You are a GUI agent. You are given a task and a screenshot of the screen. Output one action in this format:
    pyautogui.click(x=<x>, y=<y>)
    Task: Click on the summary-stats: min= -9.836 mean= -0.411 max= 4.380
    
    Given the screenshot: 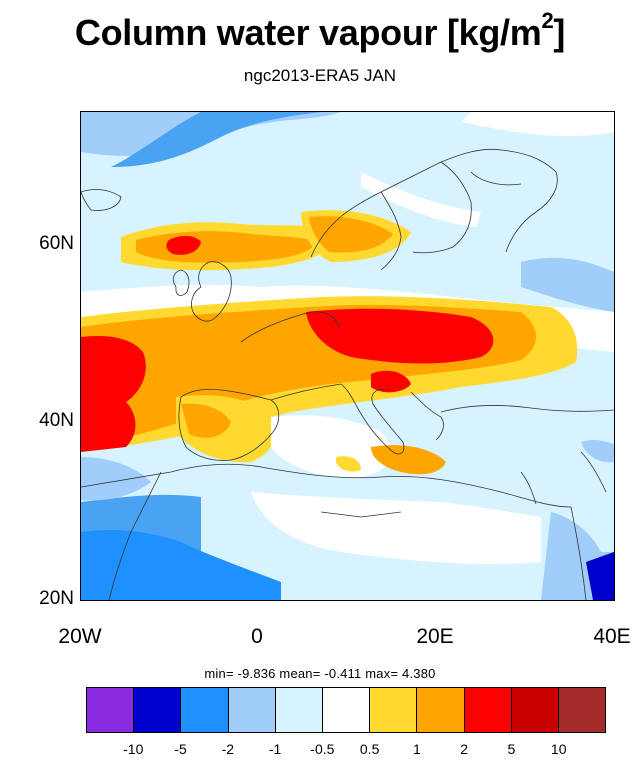 What is the action you would take?
    pyautogui.click(x=320, y=673)
    